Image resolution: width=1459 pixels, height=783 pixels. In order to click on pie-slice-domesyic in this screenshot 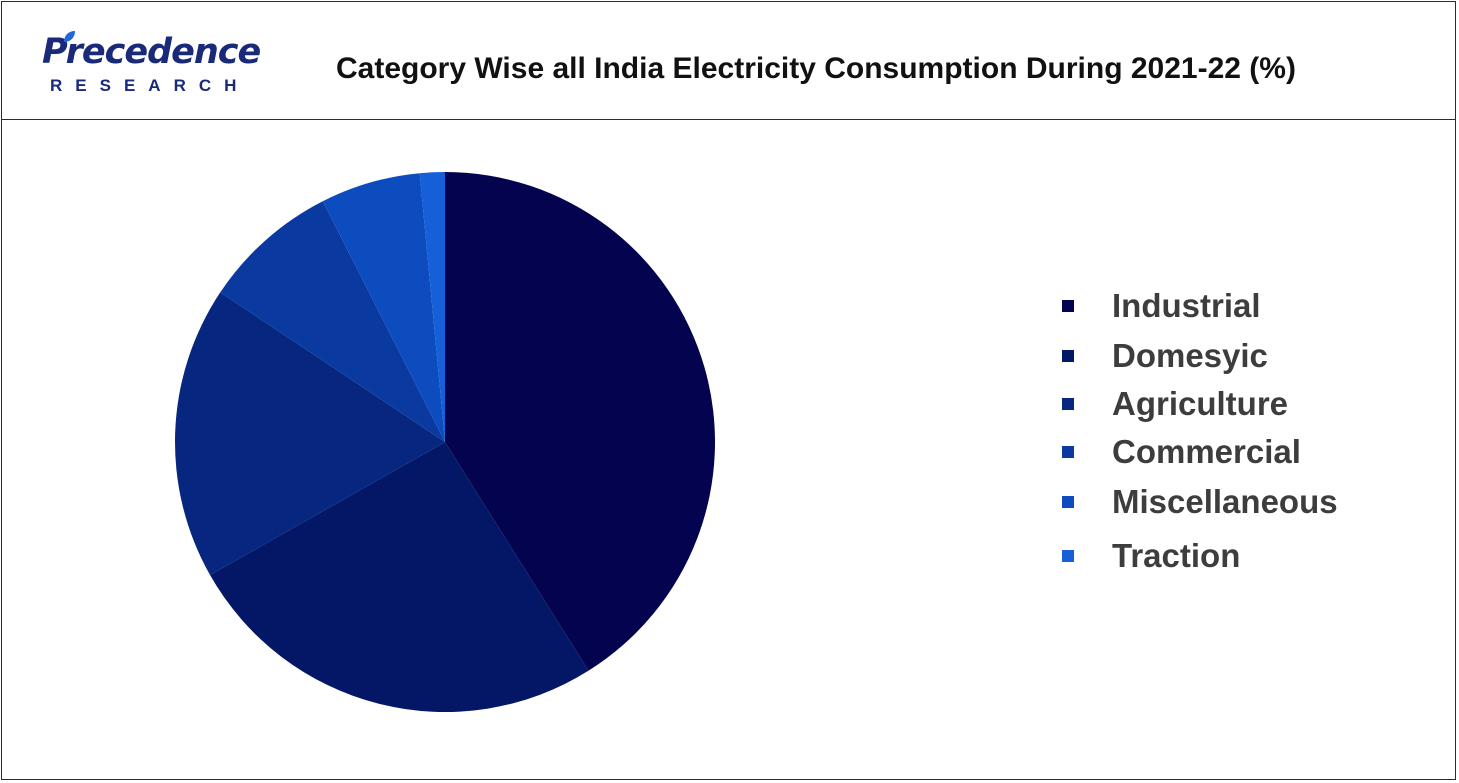, I will do `click(399, 577)`.